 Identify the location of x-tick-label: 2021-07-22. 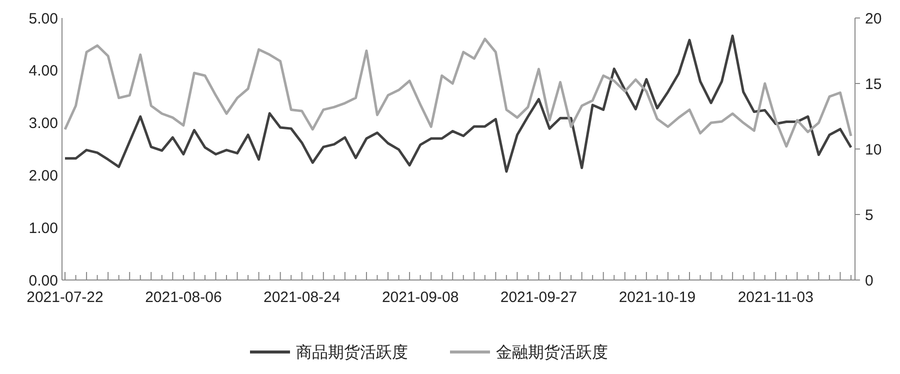
(65, 297).